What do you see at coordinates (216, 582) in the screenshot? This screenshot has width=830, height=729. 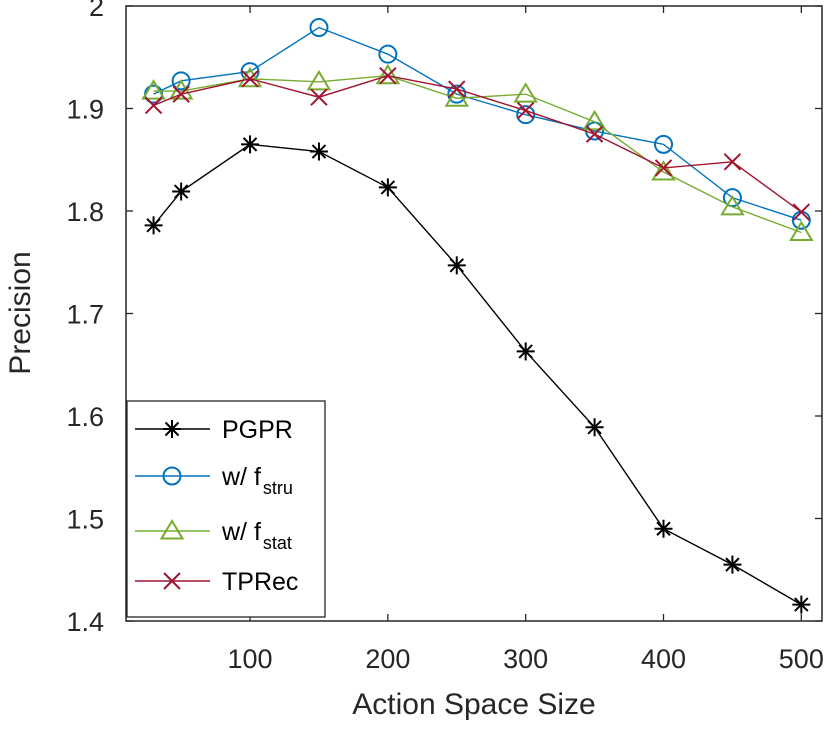 I see `legend-entry: TPRec` at bounding box center [216, 582].